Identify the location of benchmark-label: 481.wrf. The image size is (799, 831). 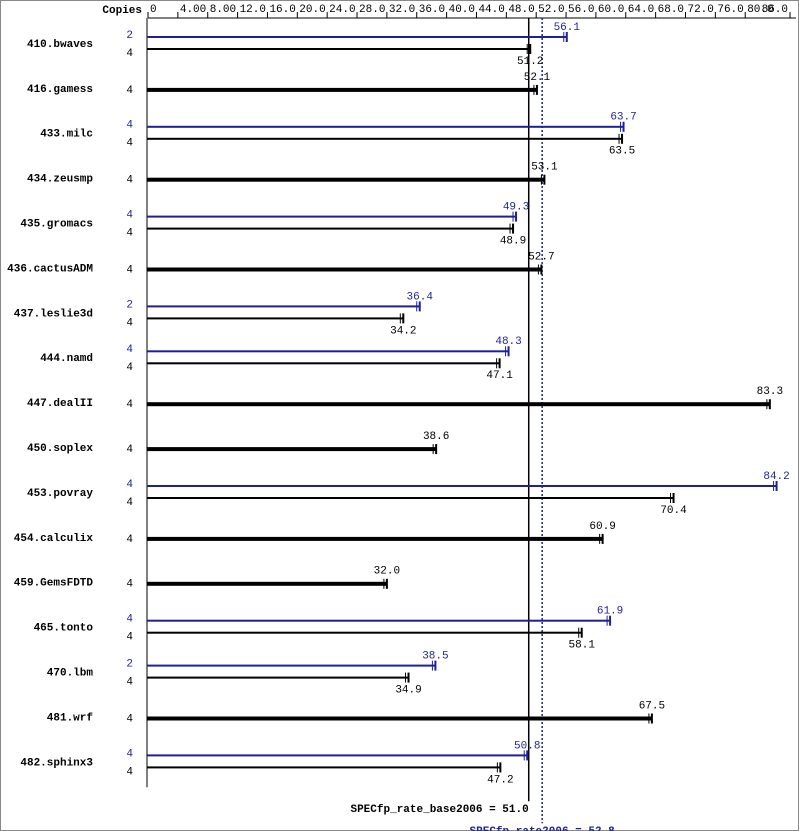
(70, 718).